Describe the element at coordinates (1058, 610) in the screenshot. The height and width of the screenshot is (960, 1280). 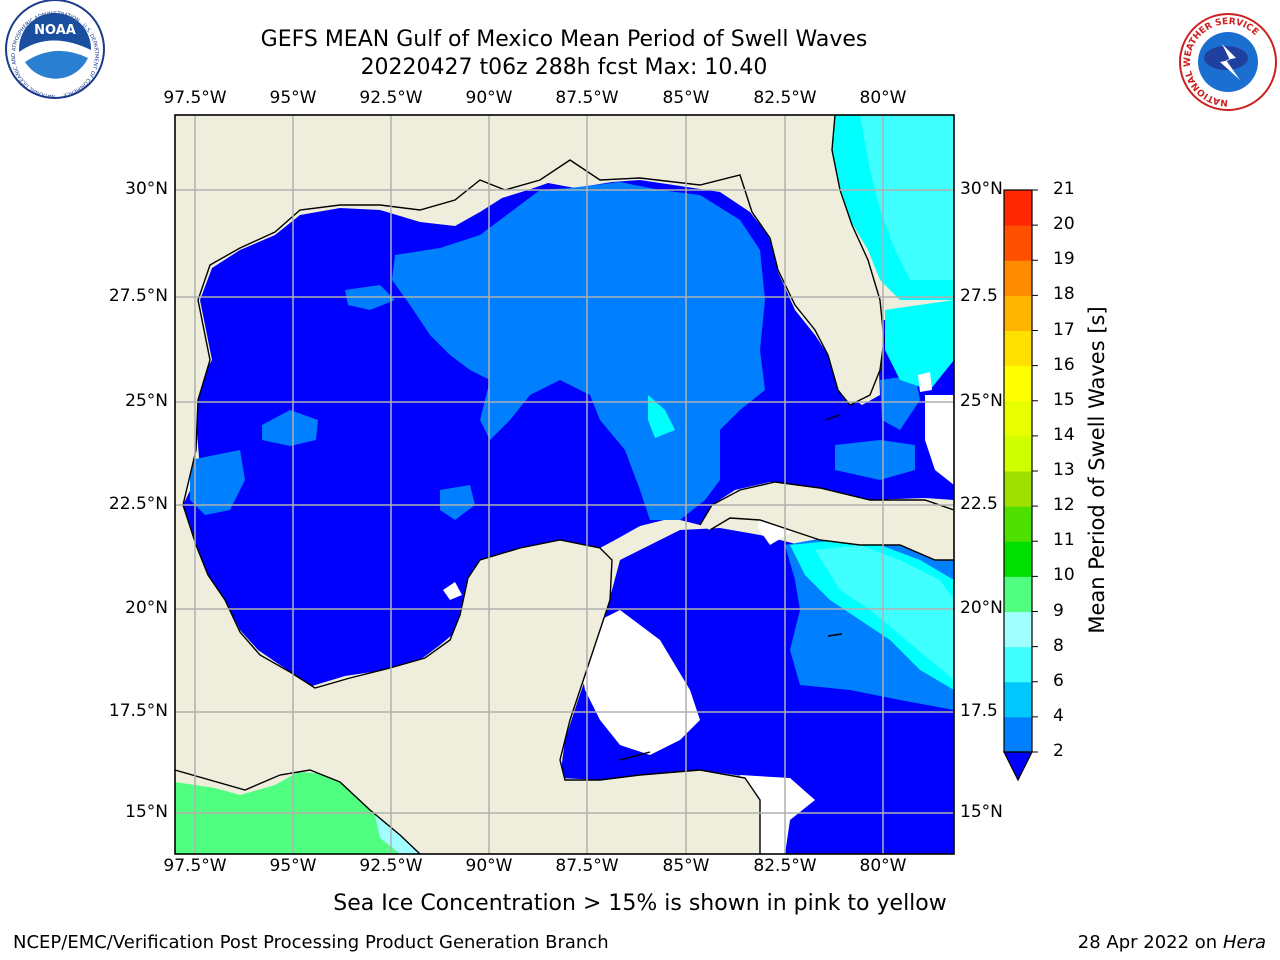
I see `colorbar-tick-label: 9` at that location.